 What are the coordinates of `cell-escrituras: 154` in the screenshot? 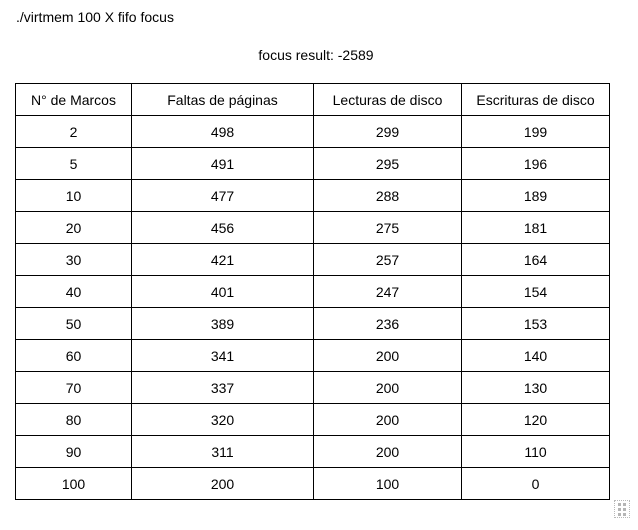 It's located at (535, 291).